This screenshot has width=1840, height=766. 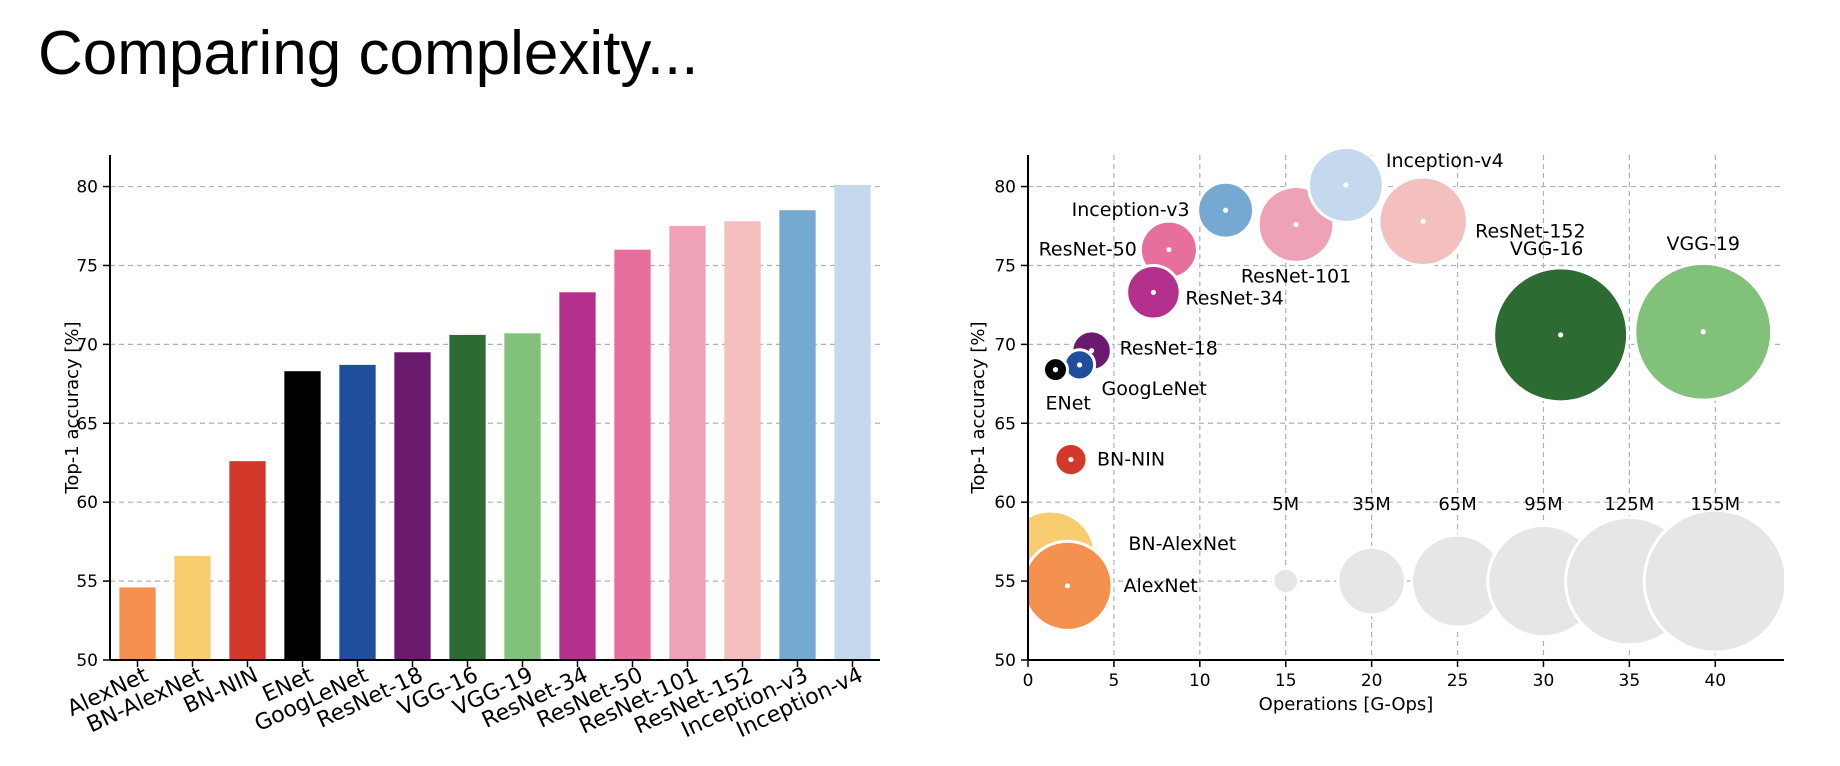 I want to click on size-legend-label: 35M, so click(x=1371, y=504).